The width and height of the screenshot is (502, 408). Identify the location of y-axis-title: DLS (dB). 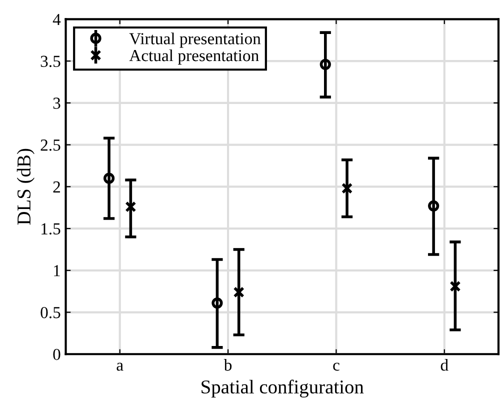
(25, 186).